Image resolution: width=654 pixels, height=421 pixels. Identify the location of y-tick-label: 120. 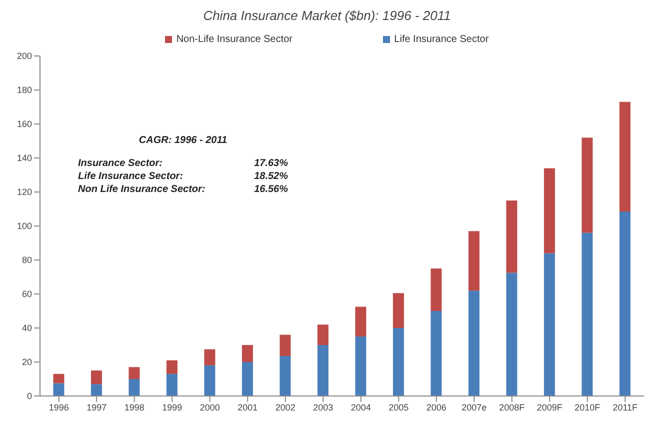
(24, 192).